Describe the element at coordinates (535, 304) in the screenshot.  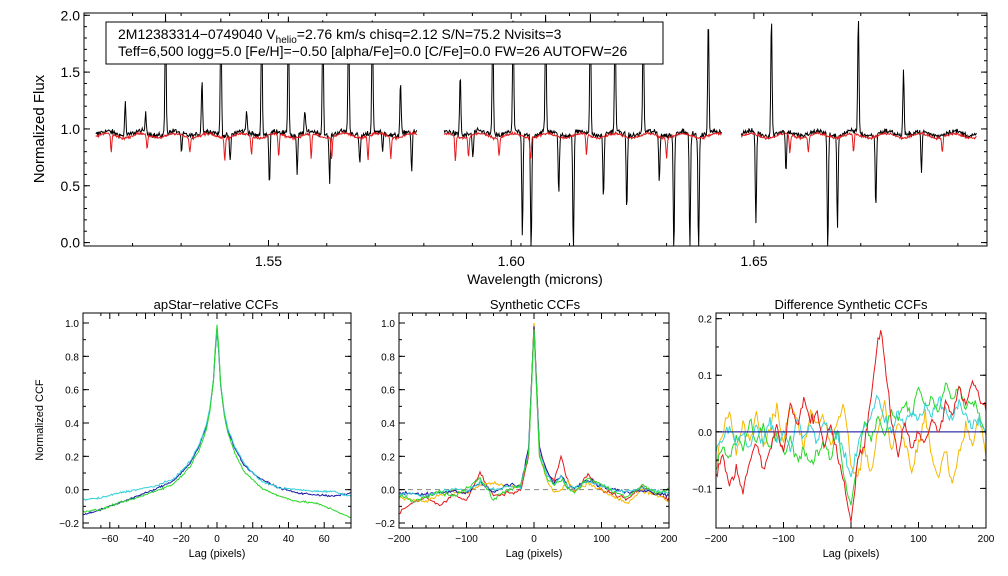
I see `synthetic-ccf-title: Synthetic CCFs` at that location.